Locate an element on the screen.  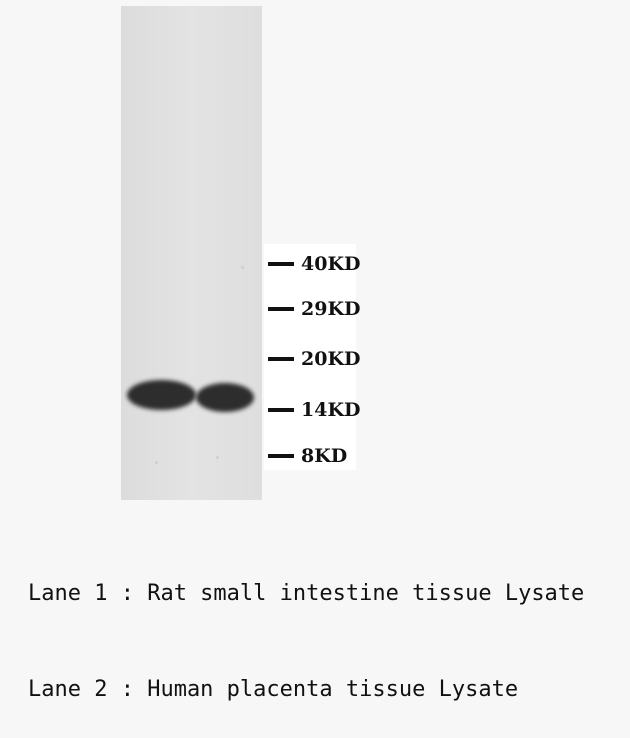
marker-29kd: 29KD is located at coordinates (314, 309).